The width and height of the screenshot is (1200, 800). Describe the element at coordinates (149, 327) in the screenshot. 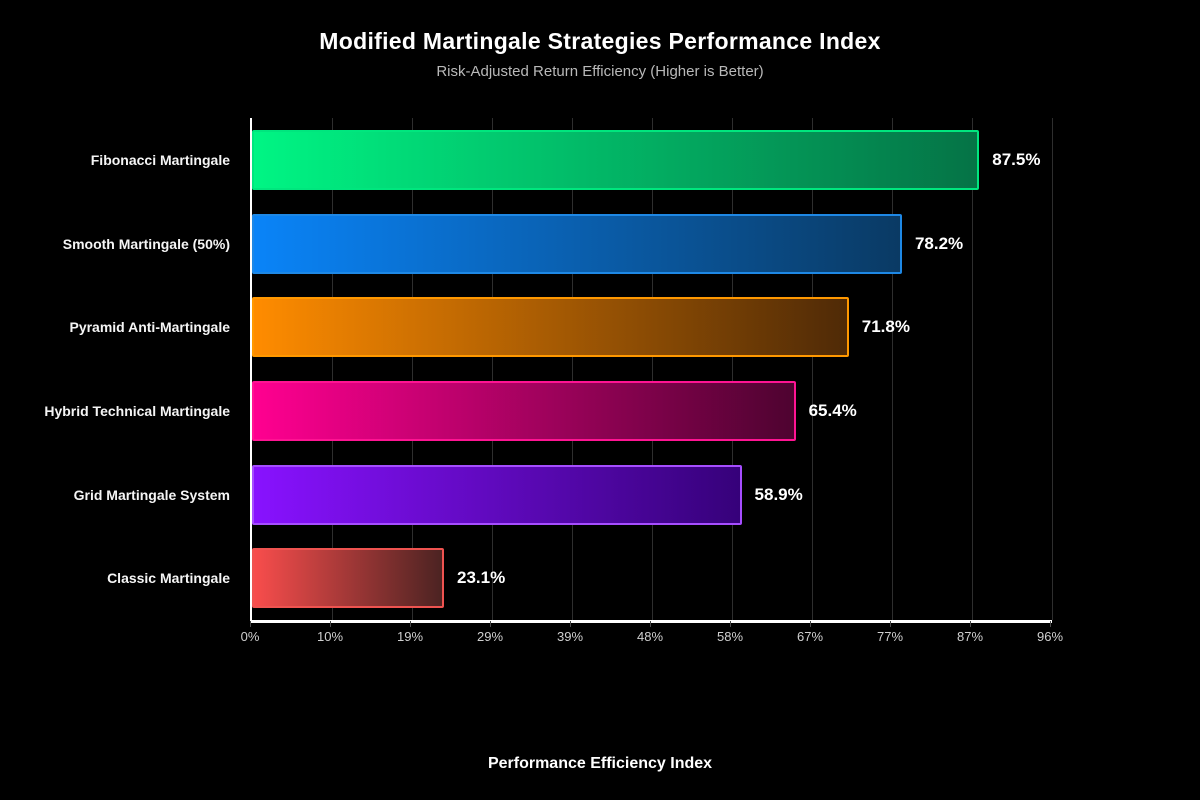

I see `category-label: Pyramid Anti-Martingale` at that location.